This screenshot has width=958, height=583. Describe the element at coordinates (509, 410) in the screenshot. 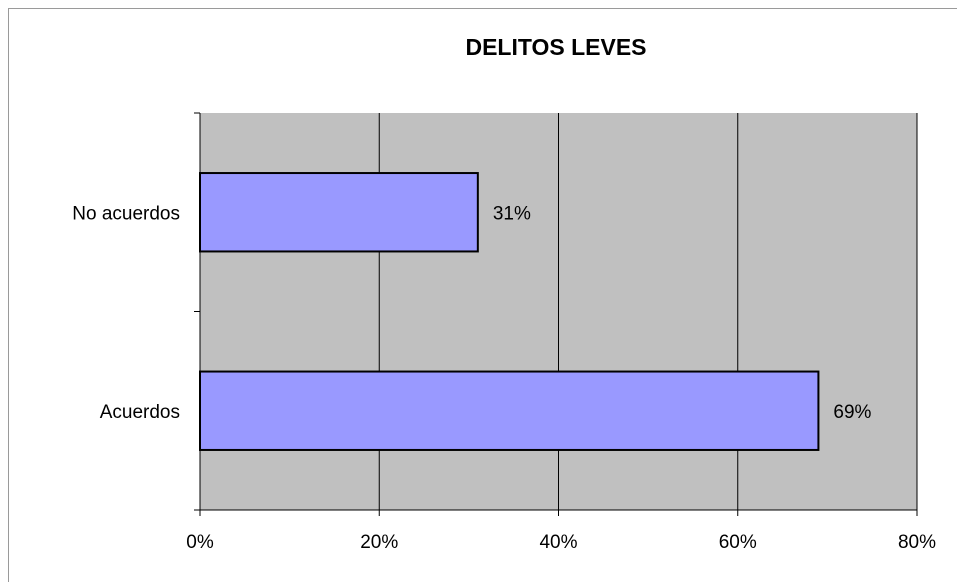

I see `bar-acuerdos` at that location.